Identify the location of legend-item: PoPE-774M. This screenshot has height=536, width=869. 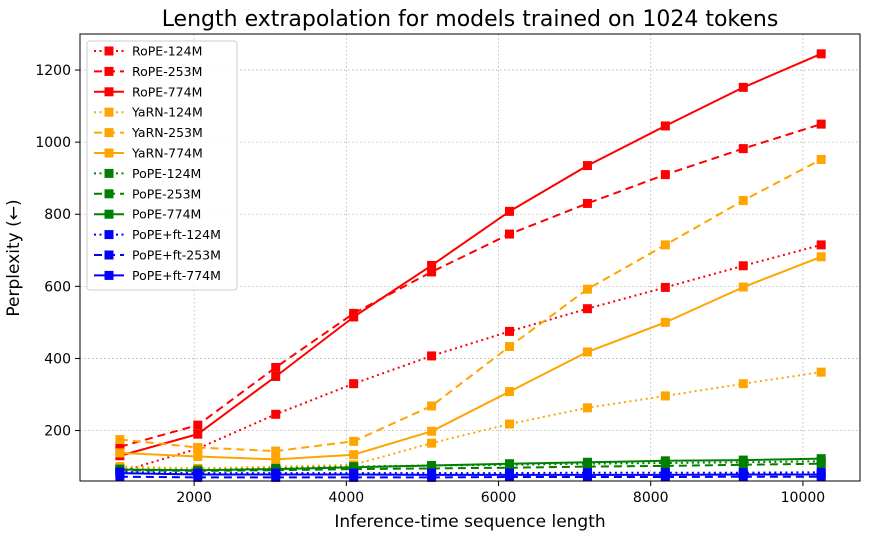
(147, 214).